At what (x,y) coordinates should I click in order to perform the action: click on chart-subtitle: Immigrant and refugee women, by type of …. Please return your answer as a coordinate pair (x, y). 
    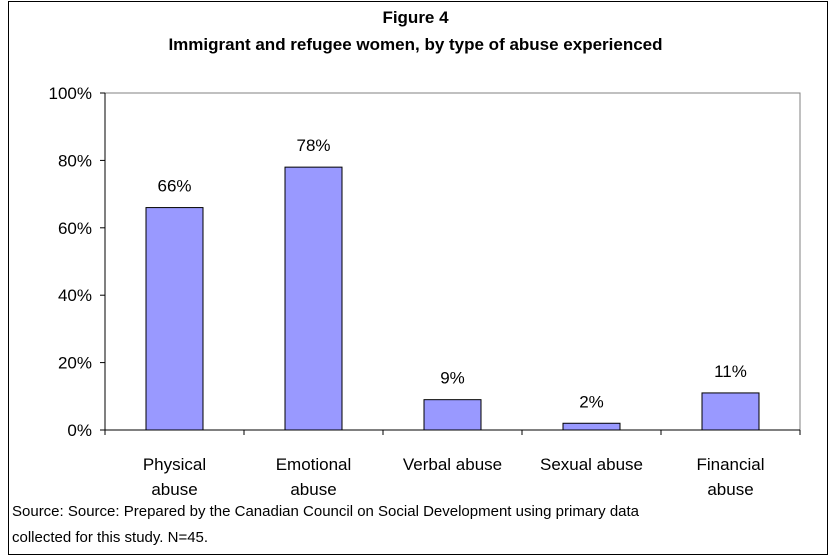
    Looking at the image, I should click on (415, 44).